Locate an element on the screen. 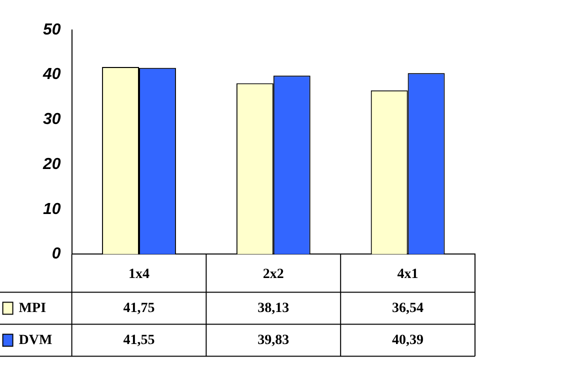  x-tick-label: 1x4 is located at coordinates (139, 274).